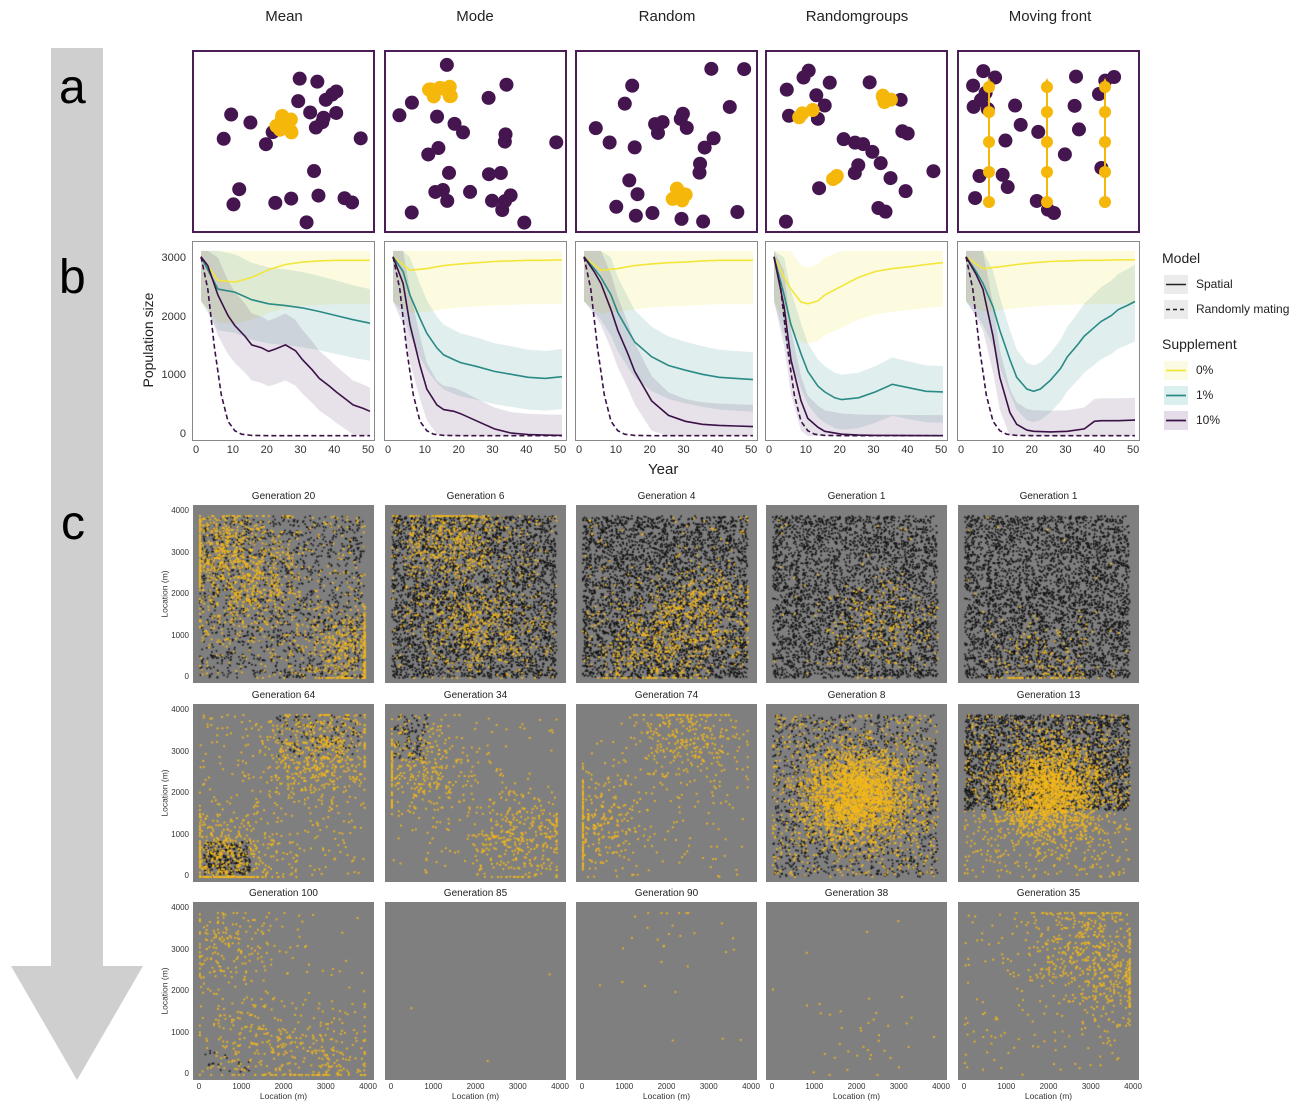 Image resolution: width=1309 pixels, height=1107 pixels. I want to click on series-10--randomly-mating, so click(477, 346).